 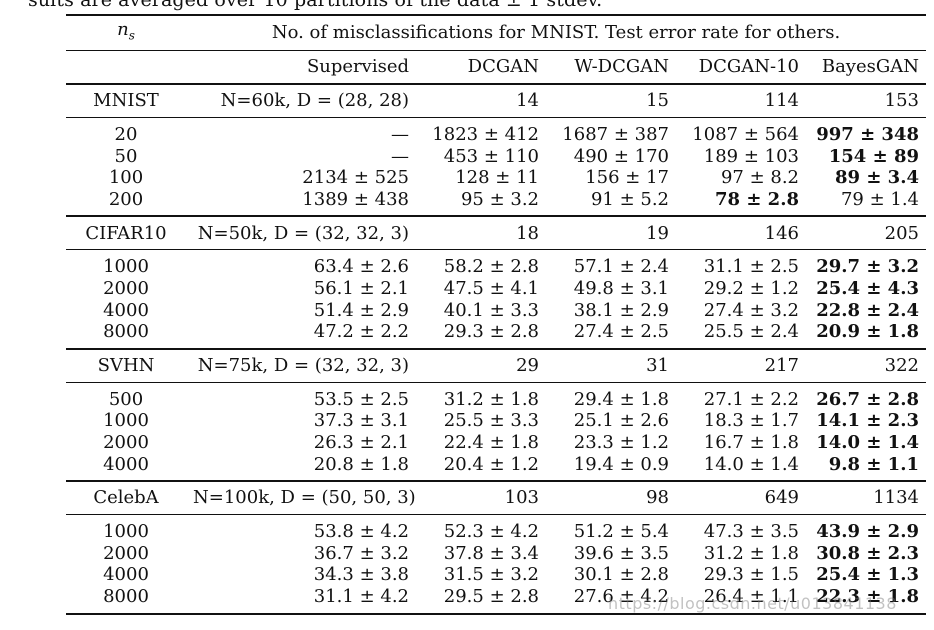 What do you see at coordinates (745, 134) in the screenshot?
I see `cell-dcgan10: 1087 ± 564` at bounding box center [745, 134].